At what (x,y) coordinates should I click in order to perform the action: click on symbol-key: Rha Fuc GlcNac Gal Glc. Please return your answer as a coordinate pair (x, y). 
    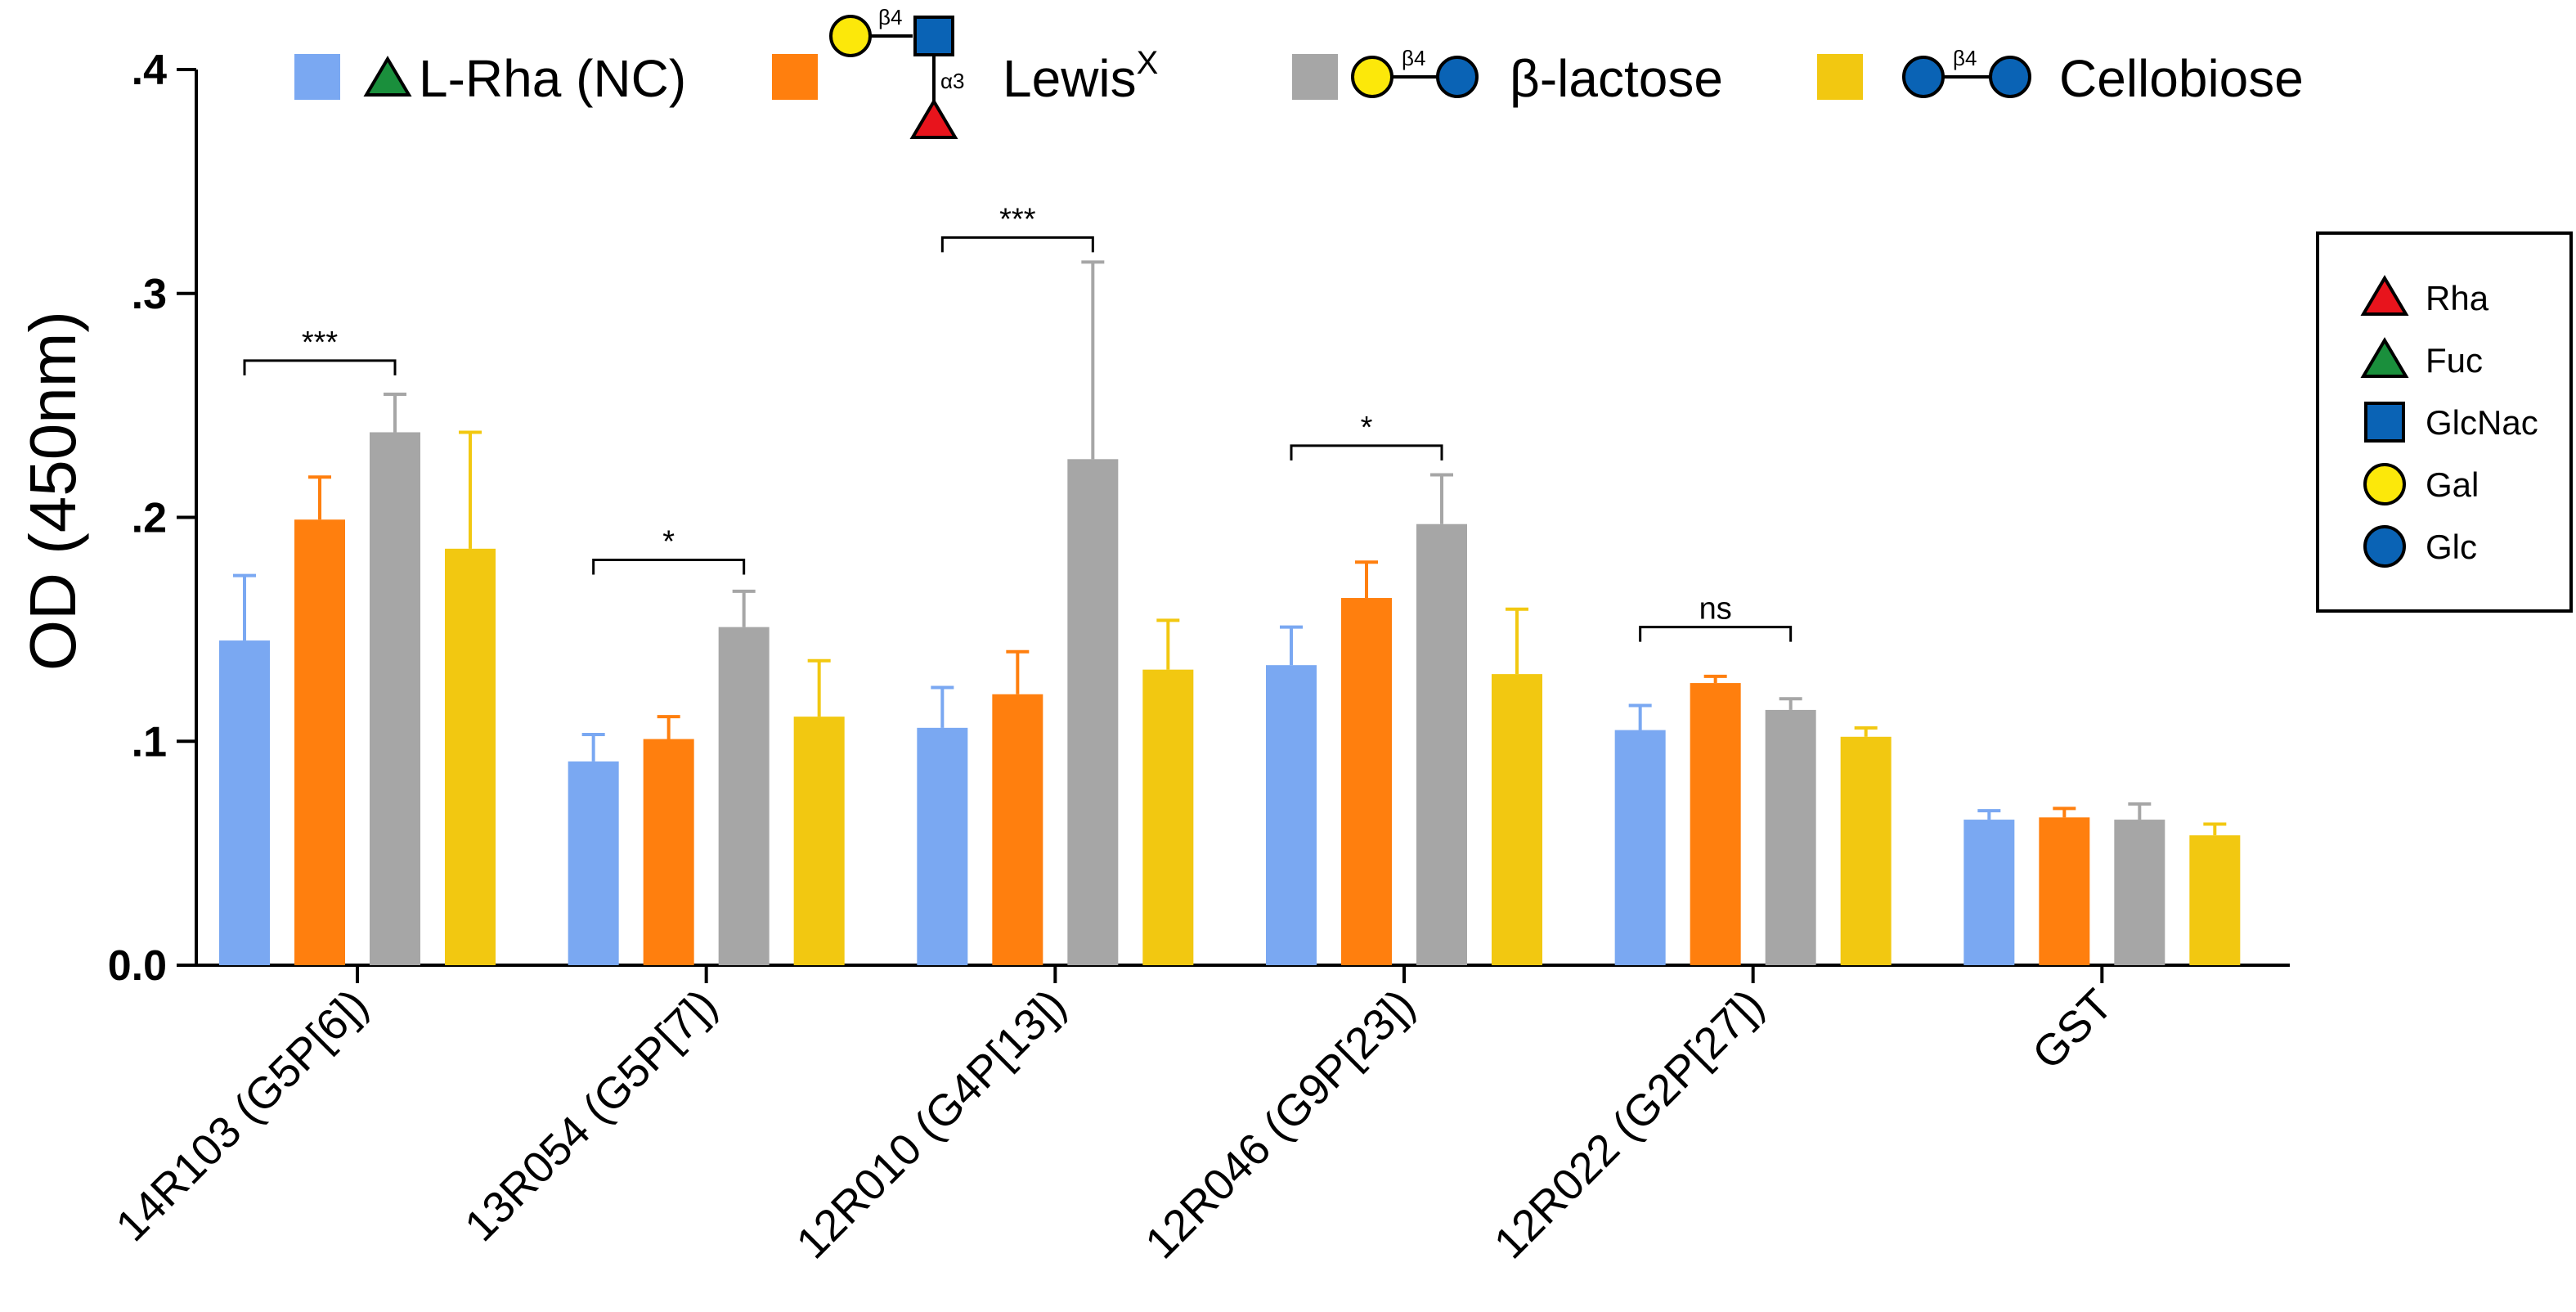
    Looking at the image, I should click on (2444, 422).